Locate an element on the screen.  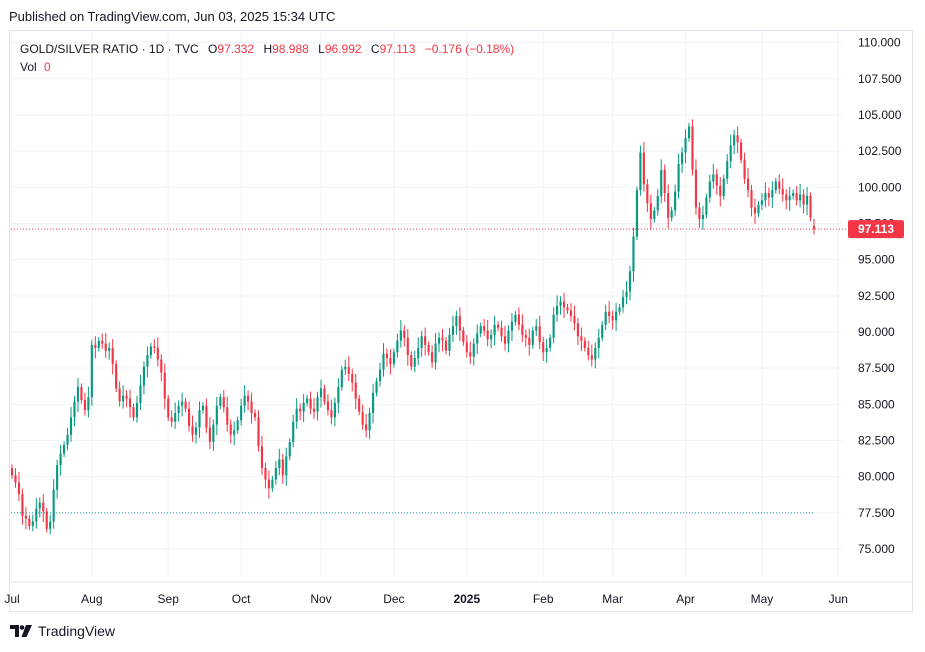
tradingview-logo-icon is located at coordinates (21, 631).